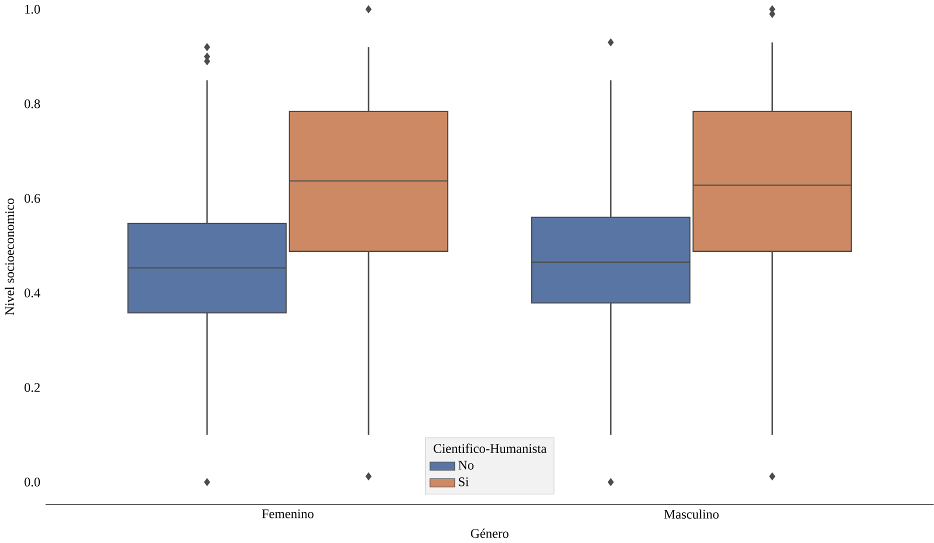  I want to click on x-axis-title: Género, so click(489, 533).